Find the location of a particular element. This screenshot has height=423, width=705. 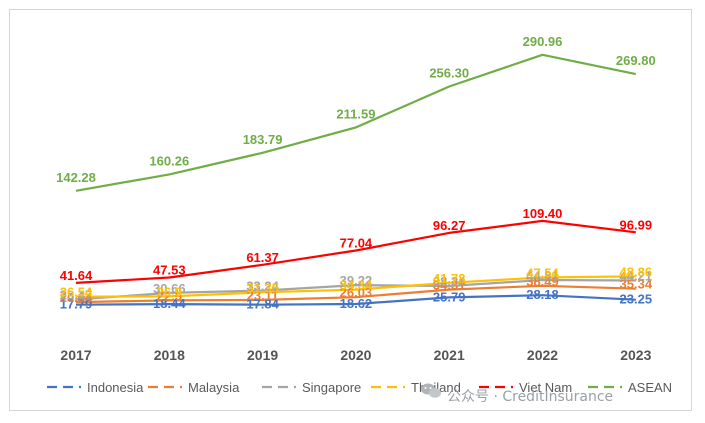

data-label-singapore-2020: 39.22 is located at coordinates (356, 280).